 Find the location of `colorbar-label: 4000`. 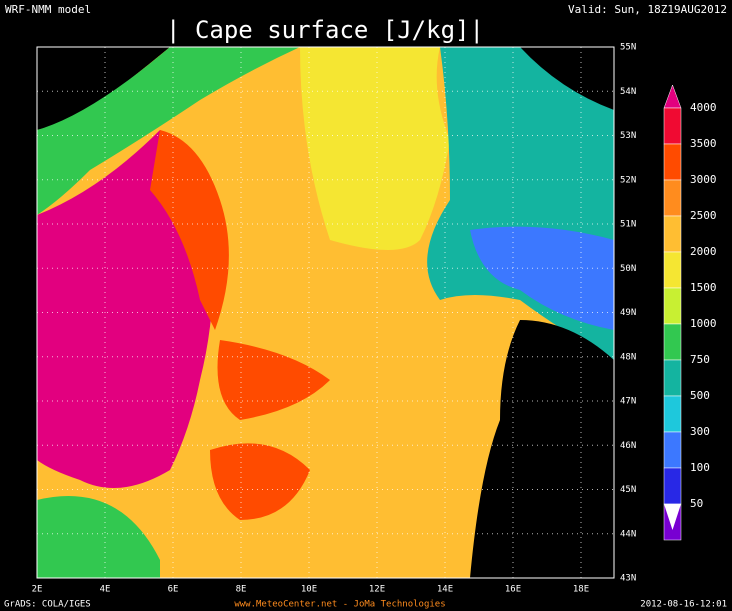

colorbar-label: 4000 is located at coordinates (703, 107).